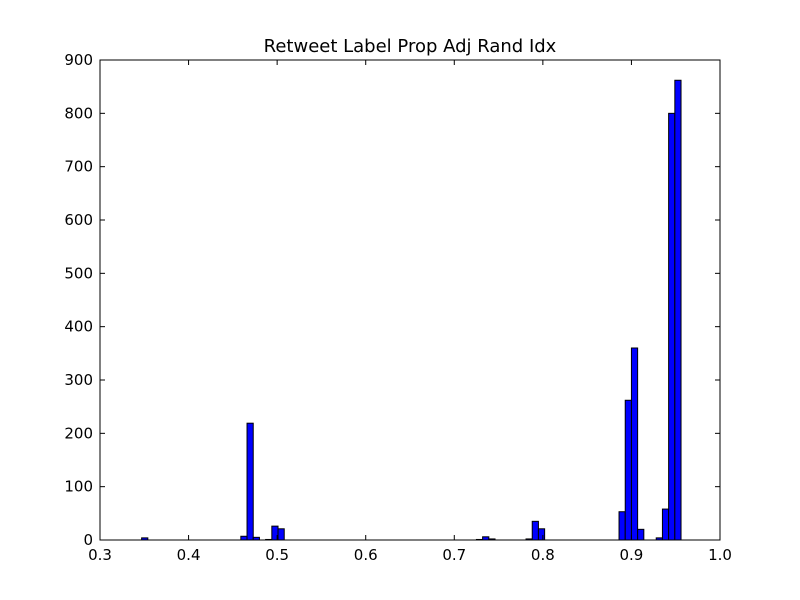 The image size is (800, 600). What do you see at coordinates (78, 380) in the screenshot?
I see `y-tick-label-3: 300` at bounding box center [78, 380].